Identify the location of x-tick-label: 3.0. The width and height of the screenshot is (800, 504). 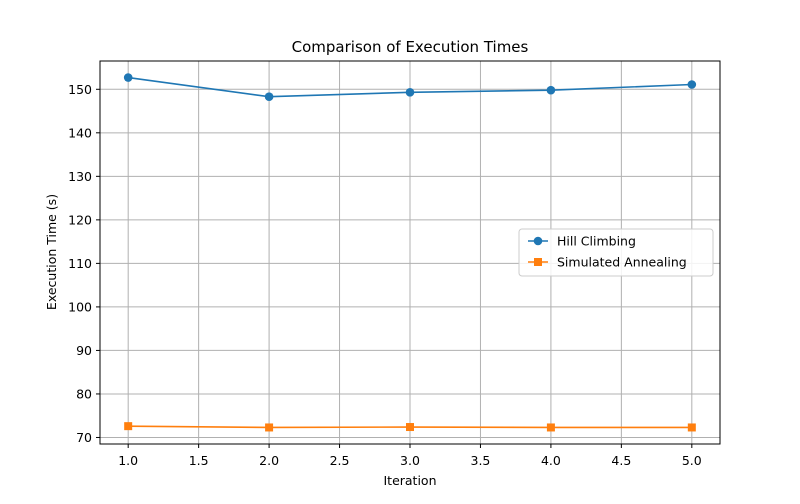
(410, 460).